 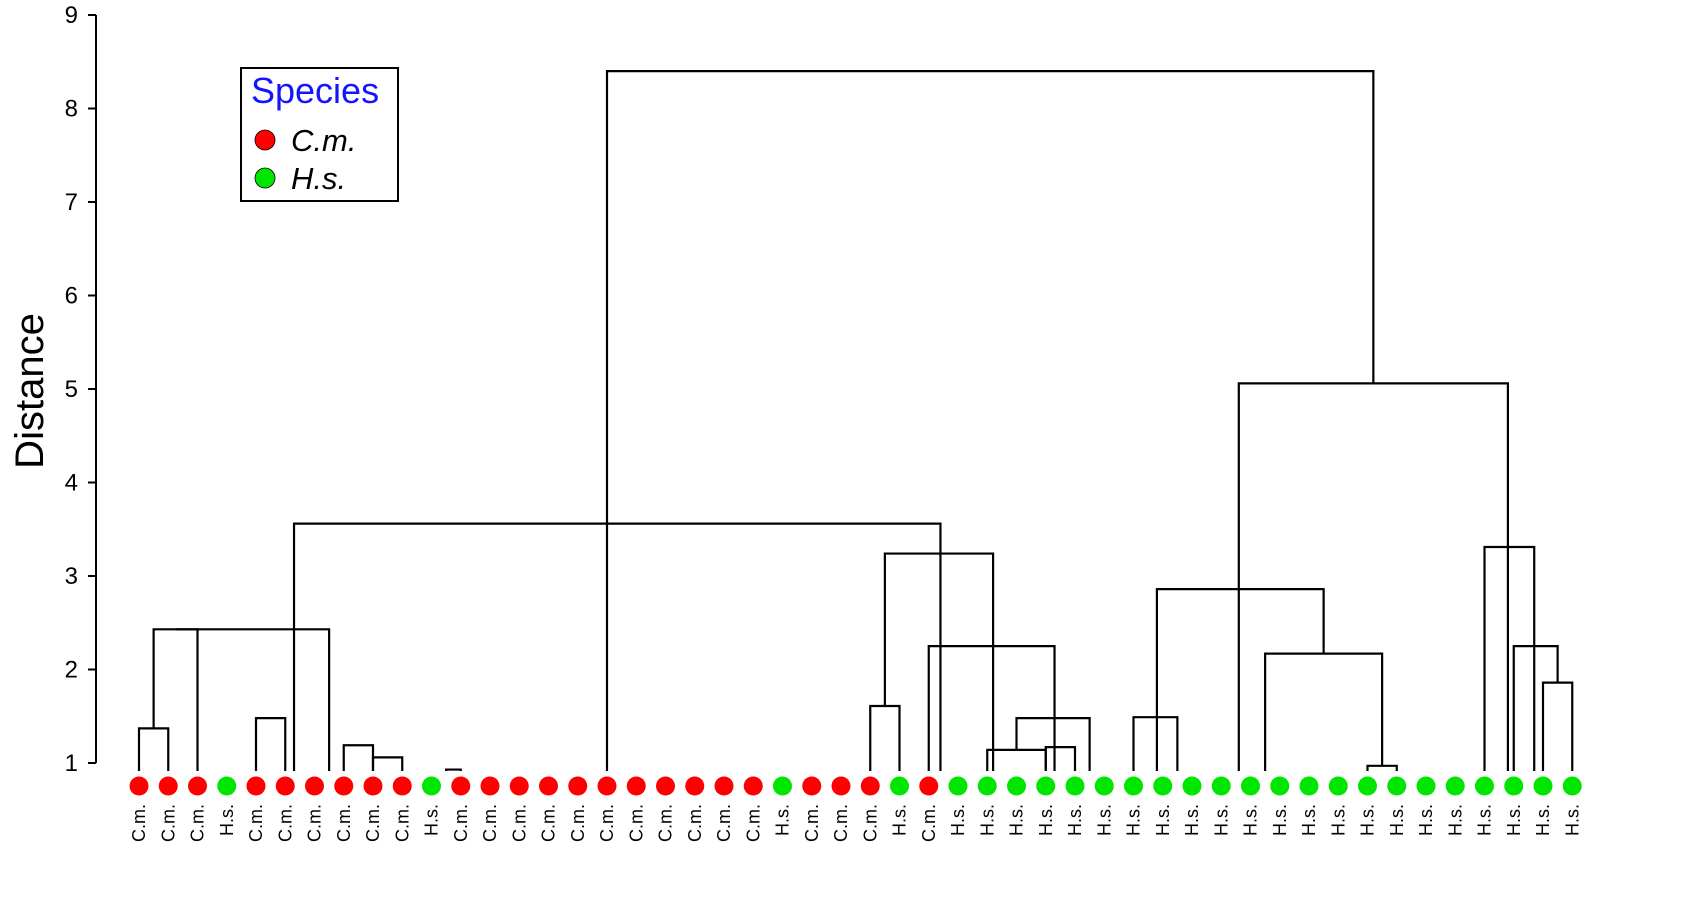 What do you see at coordinates (71, 109) in the screenshot?
I see `y-tick-label: 8` at bounding box center [71, 109].